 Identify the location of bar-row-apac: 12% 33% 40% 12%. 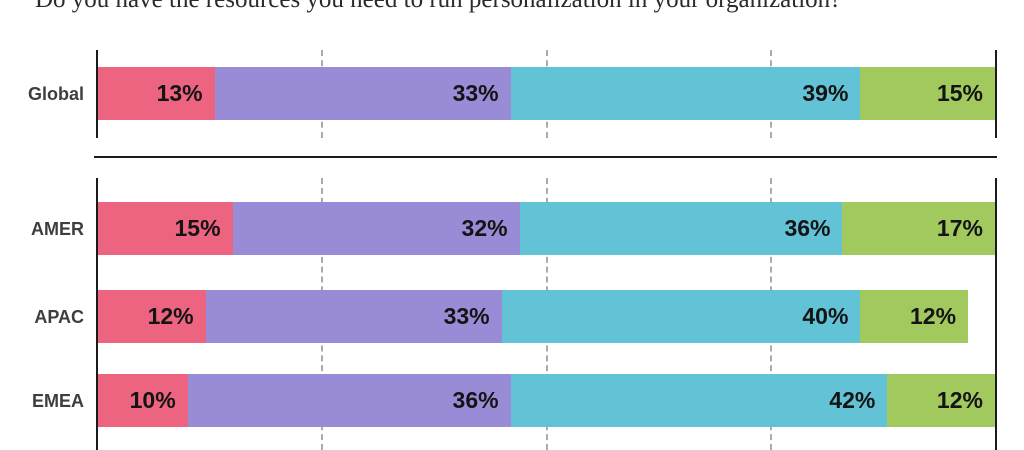
(546, 316).